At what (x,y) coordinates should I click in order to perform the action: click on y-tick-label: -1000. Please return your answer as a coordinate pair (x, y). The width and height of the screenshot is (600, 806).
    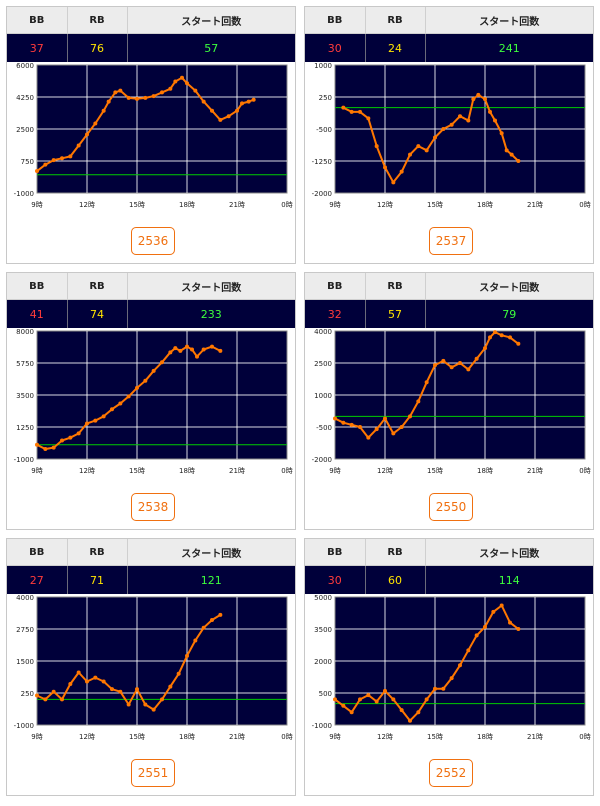
    Looking at the image, I should click on (24, 726).